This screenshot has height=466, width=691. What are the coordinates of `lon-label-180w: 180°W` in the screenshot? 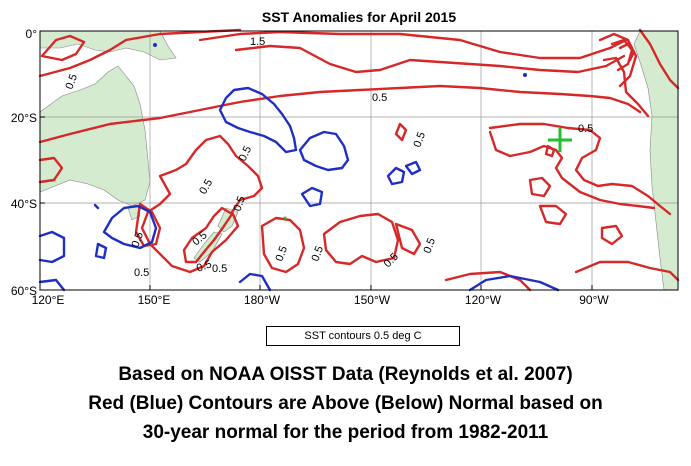 It's located at (262, 300).